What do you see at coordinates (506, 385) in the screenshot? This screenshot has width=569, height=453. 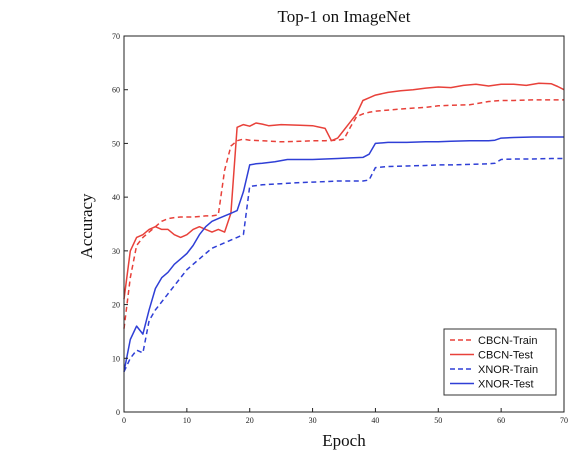 I see `legend-label-xnor-test: XNOR-Test` at bounding box center [506, 385].